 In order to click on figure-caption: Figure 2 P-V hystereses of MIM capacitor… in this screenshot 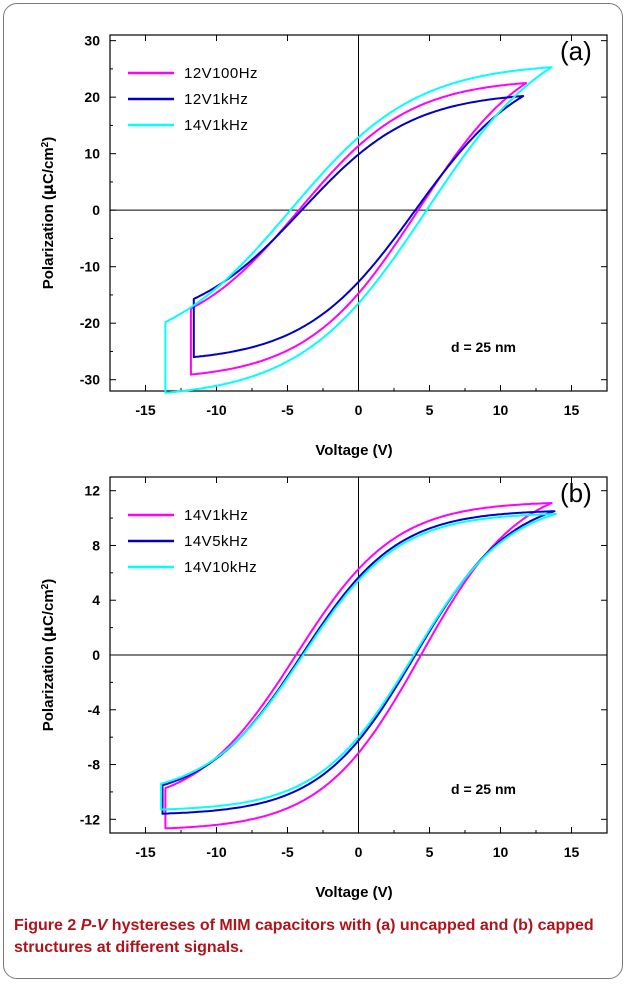, I will do `click(314, 937)`.